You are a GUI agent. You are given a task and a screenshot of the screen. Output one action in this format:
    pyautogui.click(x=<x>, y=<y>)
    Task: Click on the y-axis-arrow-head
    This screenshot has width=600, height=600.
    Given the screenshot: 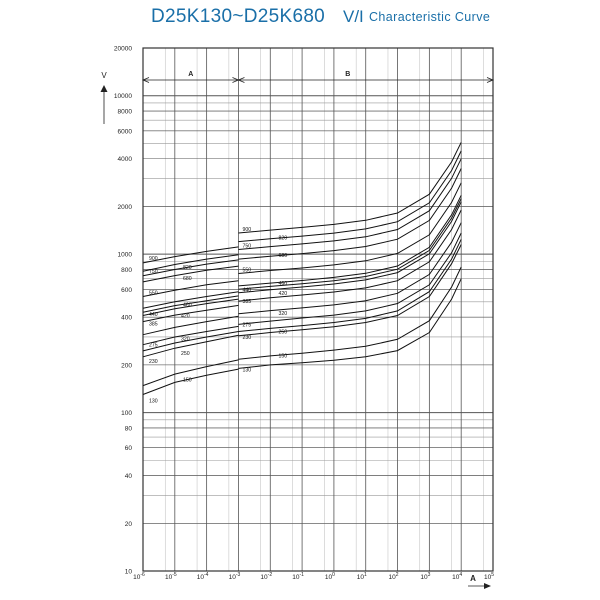 What is the action you would take?
    pyautogui.click(x=104, y=88)
    